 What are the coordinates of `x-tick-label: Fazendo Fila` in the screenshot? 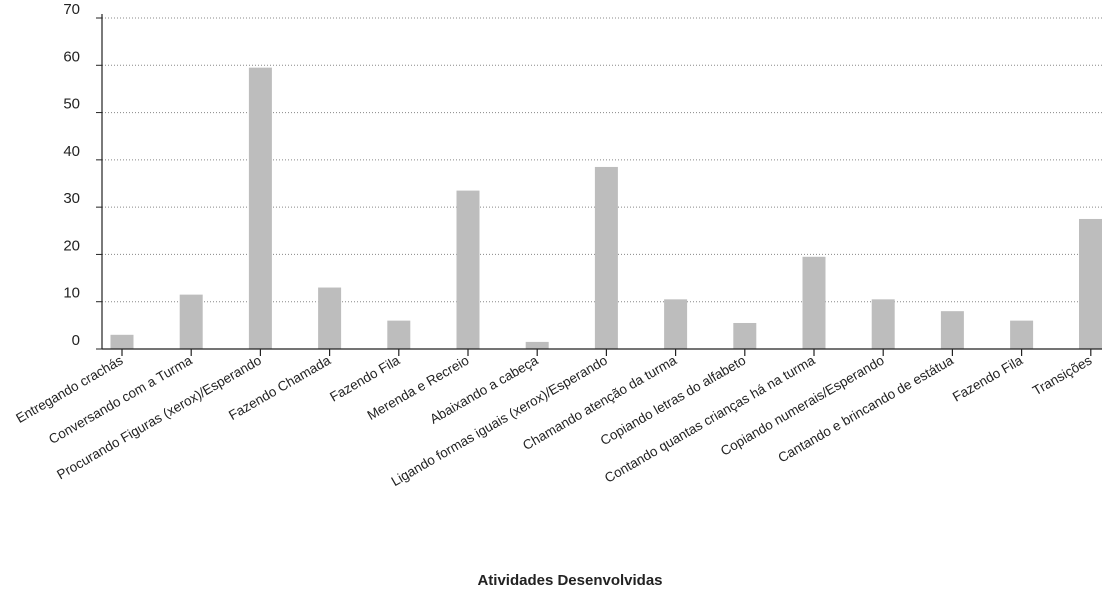 It's located at (988, 378).